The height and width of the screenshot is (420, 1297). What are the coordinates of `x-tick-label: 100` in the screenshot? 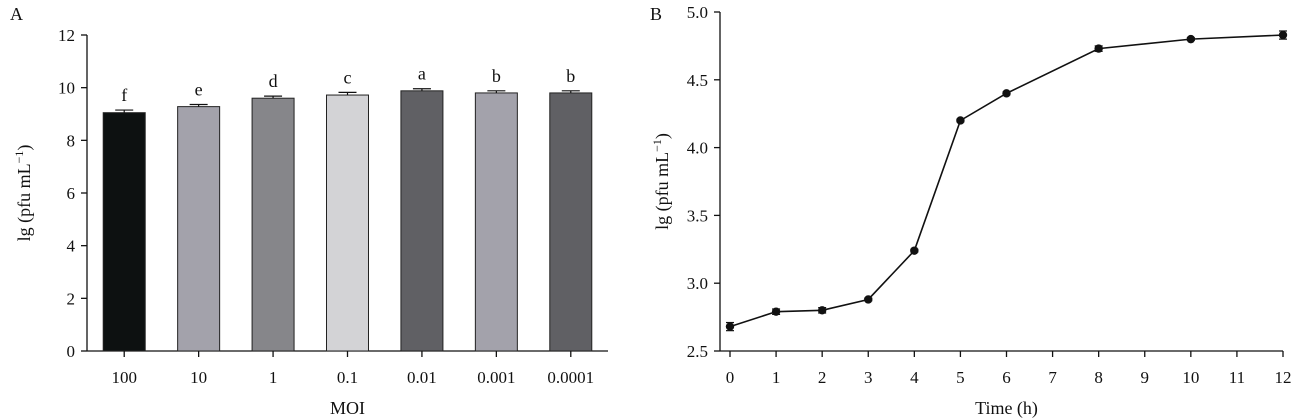 It's located at (124, 377).